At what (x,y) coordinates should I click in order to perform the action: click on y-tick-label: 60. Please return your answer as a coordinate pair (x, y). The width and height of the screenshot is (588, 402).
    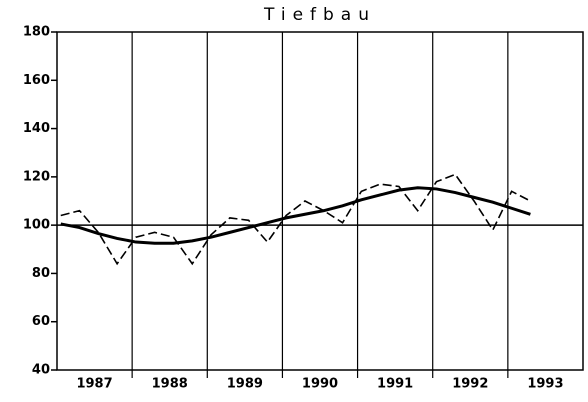
    Looking at the image, I should click on (41, 321).